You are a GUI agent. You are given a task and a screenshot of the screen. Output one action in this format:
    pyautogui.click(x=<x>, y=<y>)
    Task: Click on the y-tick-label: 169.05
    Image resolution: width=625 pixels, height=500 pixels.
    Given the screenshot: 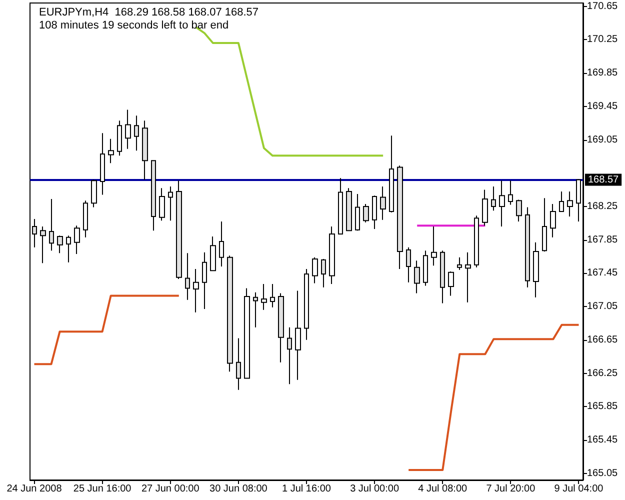 What is the action you would take?
    pyautogui.click(x=602, y=140)
    